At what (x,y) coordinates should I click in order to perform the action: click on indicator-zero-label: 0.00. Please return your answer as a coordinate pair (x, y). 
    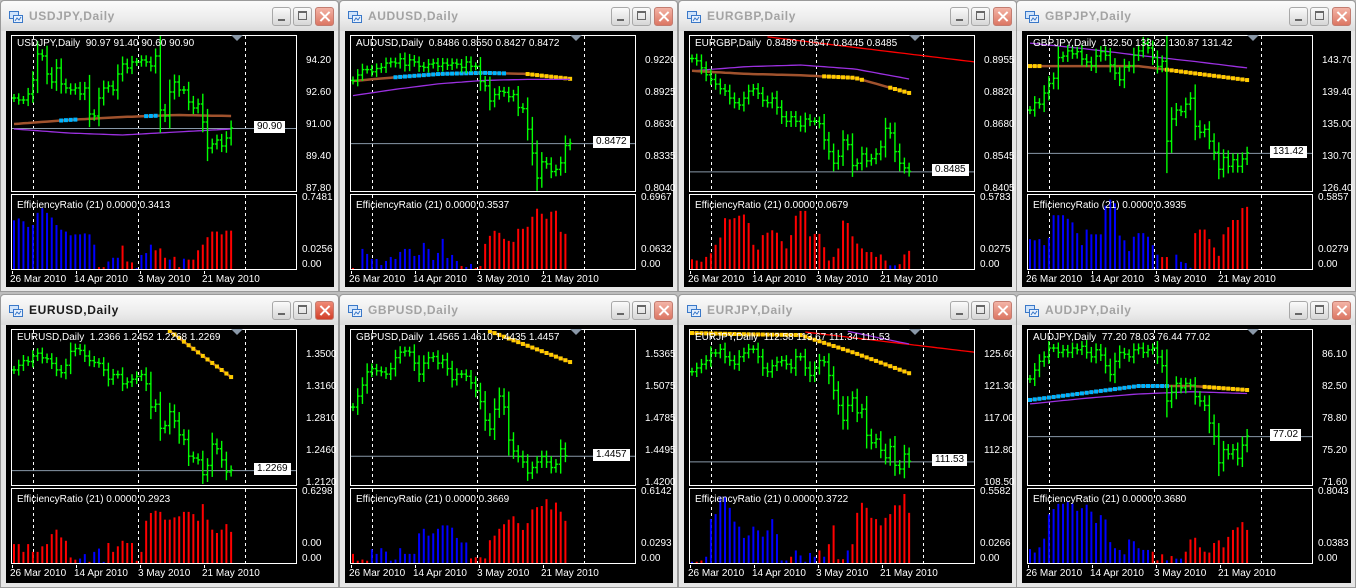
    Looking at the image, I should click on (1328, 264).